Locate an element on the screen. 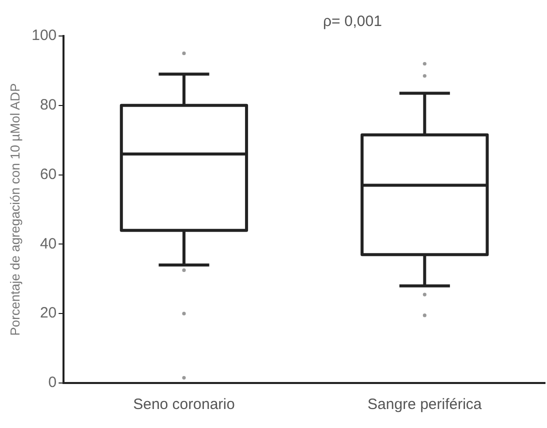  text: ρ= 0,001 is located at coordinates (352, 21).